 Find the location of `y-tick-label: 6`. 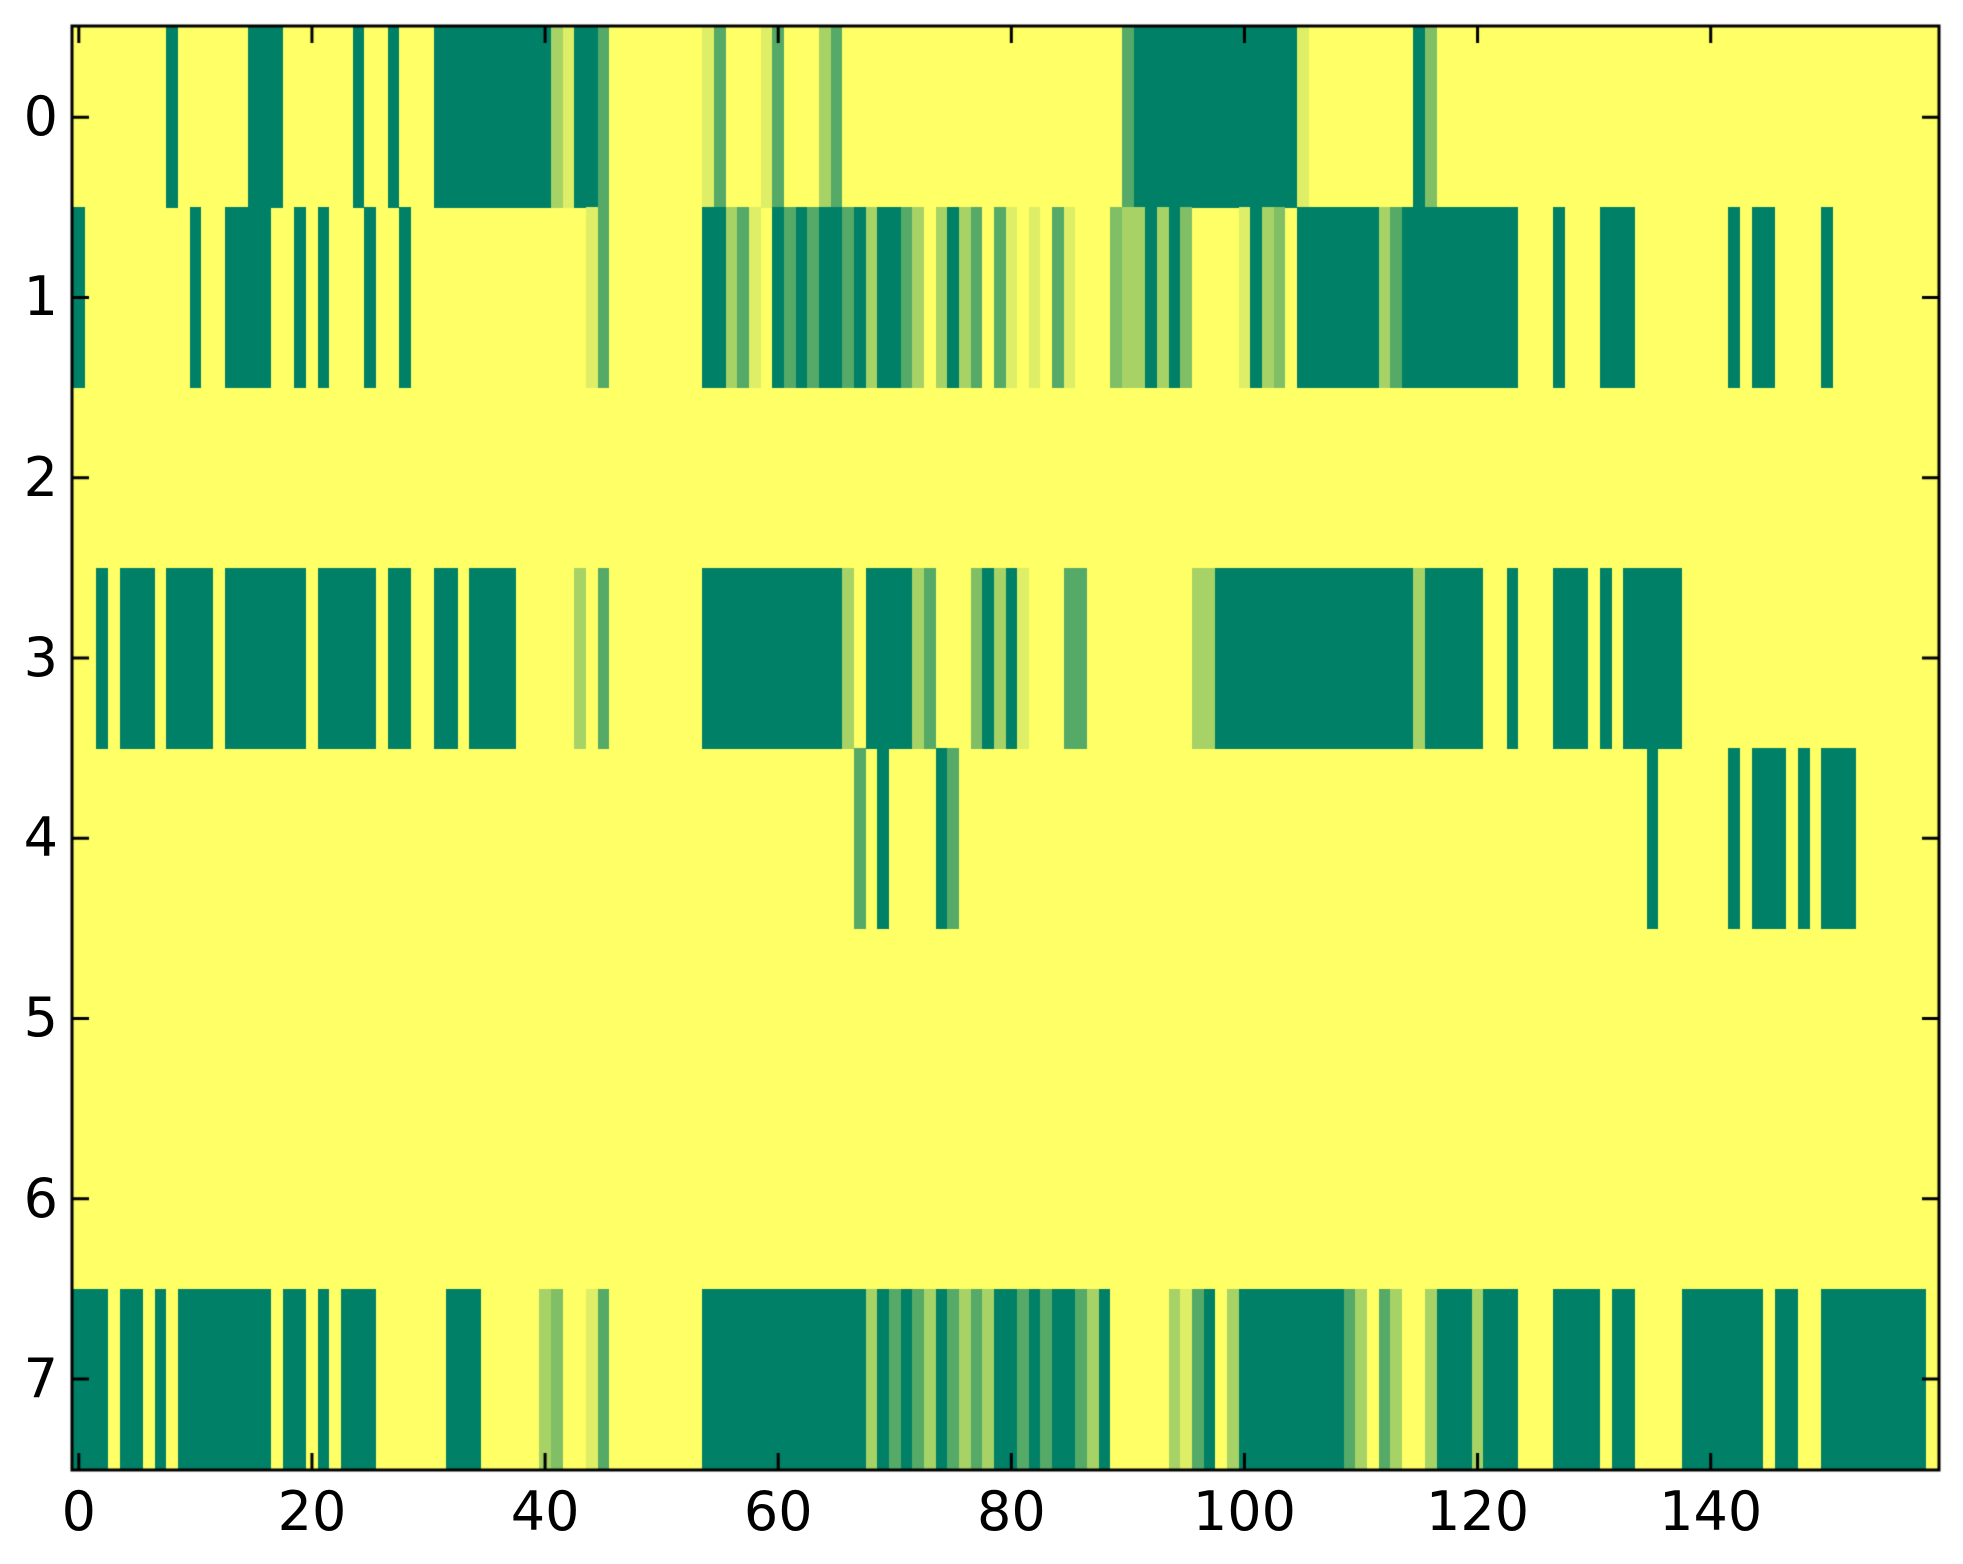

y-tick-label: 6 is located at coordinates (40, 1198).